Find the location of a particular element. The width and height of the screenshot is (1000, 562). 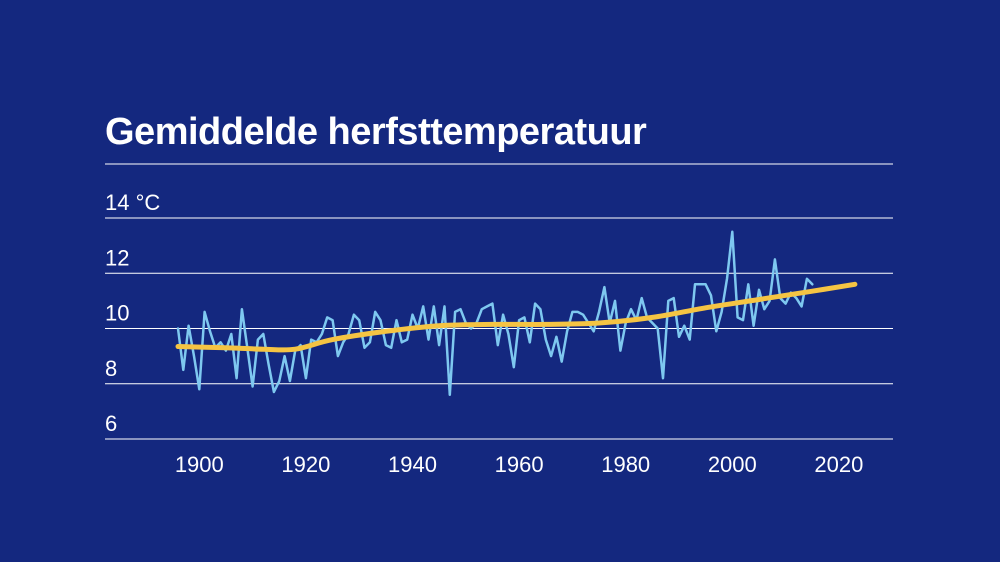

chart-title: Gemiddelde herfsttemperatuur is located at coordinates (376, 132).